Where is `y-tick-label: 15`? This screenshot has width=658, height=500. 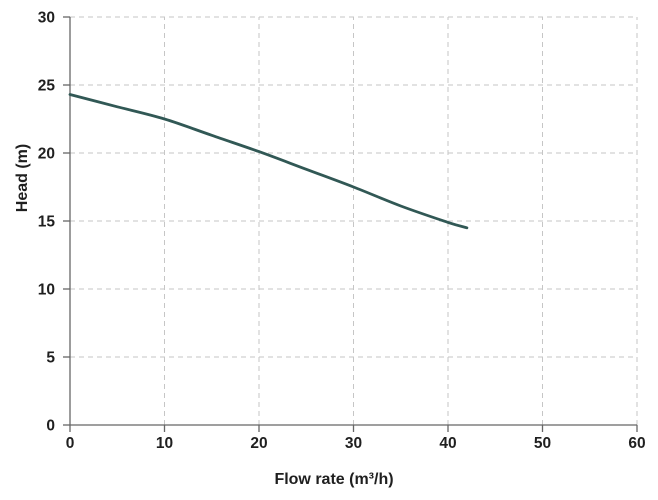 y-tick-label: 15 is located at coordinates (47, 222).